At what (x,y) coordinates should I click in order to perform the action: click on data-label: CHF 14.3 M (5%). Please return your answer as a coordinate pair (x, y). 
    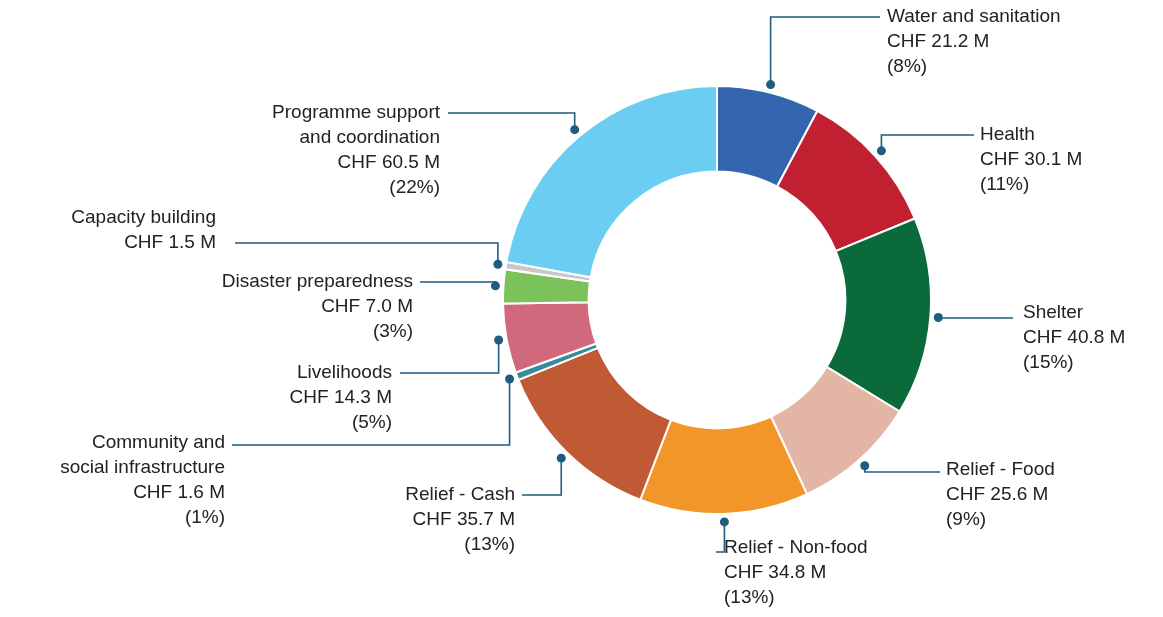
    Looking at the image, I should click on (340, 409).